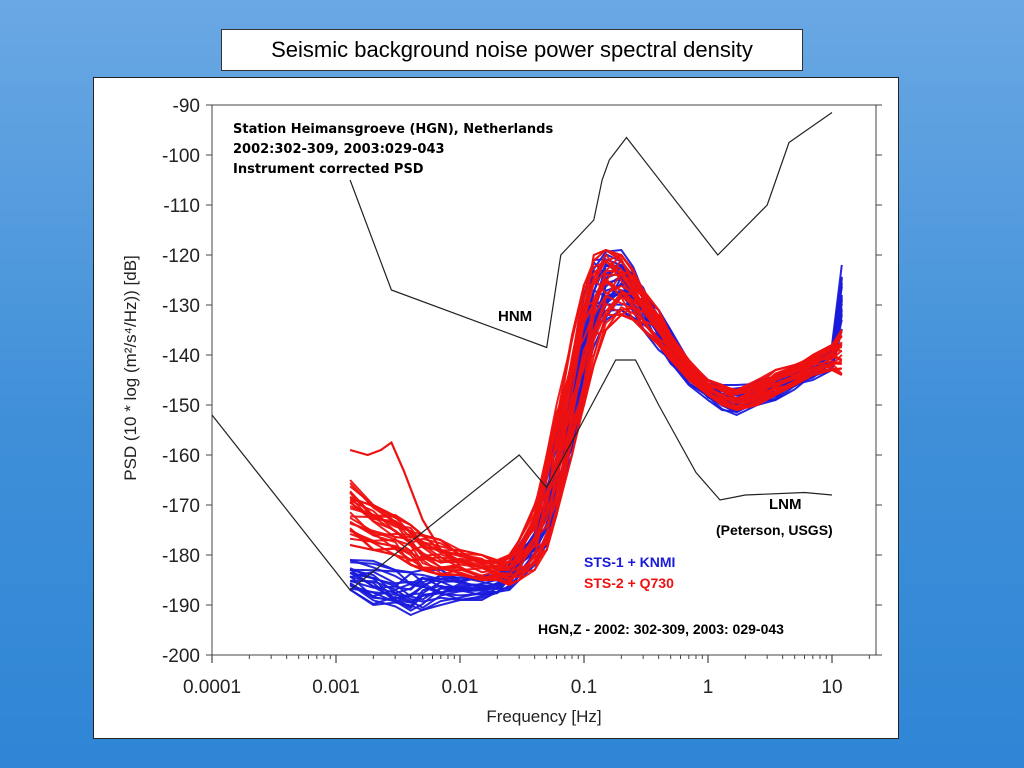 The image size is (1024, 768). I want to click on y-tick-label: -120, so click(181, 256).